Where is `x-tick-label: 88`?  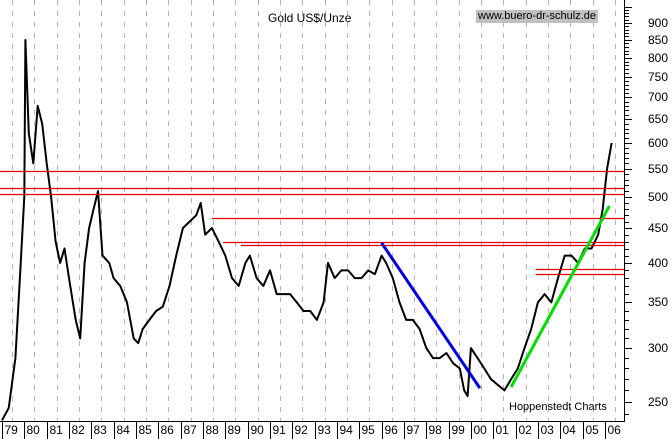 x-tick-label: 88 is located at coordinates (212, 430).